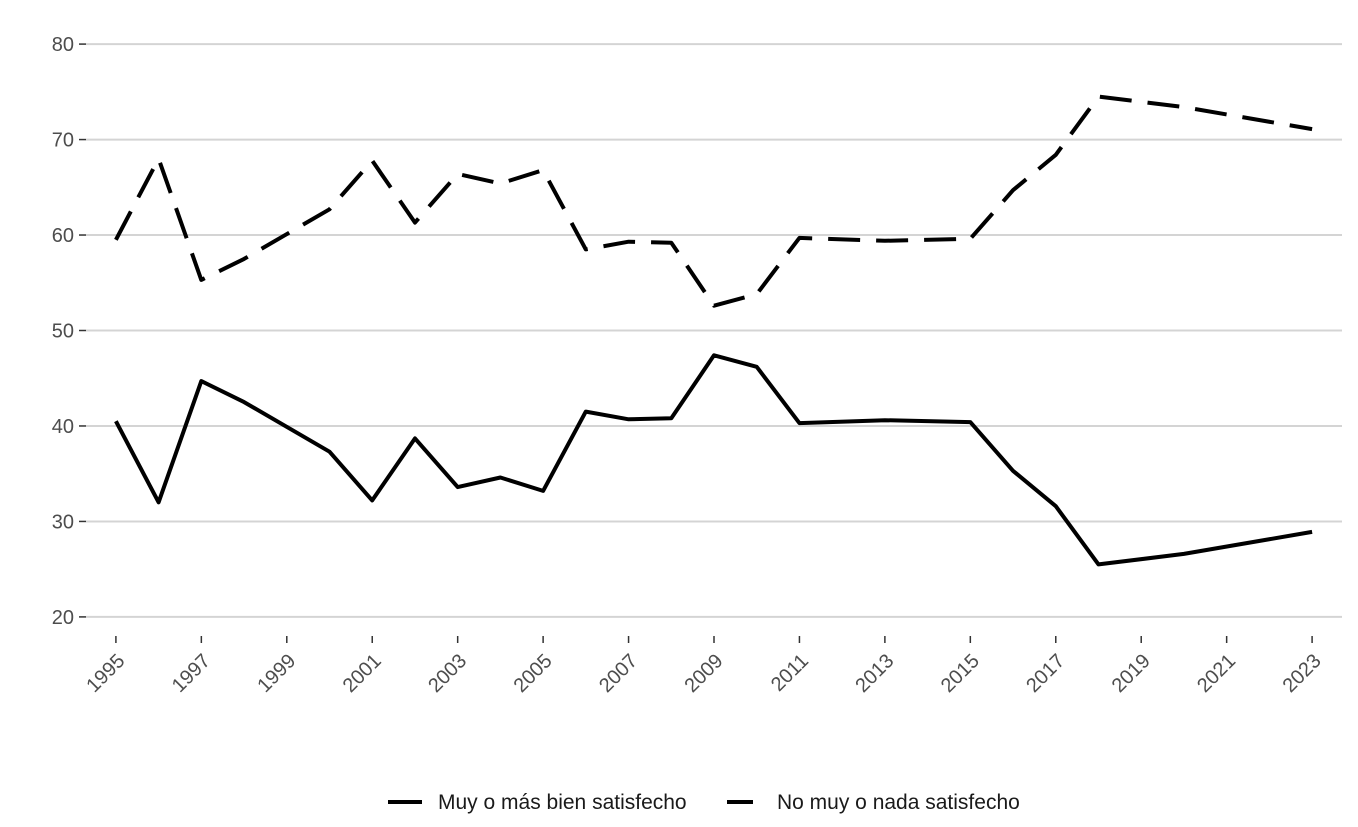  What do you see at coordinates (105, 673) in the screenshot?
I see `x-tick-label: 1995` at bounding box center [105, 673].